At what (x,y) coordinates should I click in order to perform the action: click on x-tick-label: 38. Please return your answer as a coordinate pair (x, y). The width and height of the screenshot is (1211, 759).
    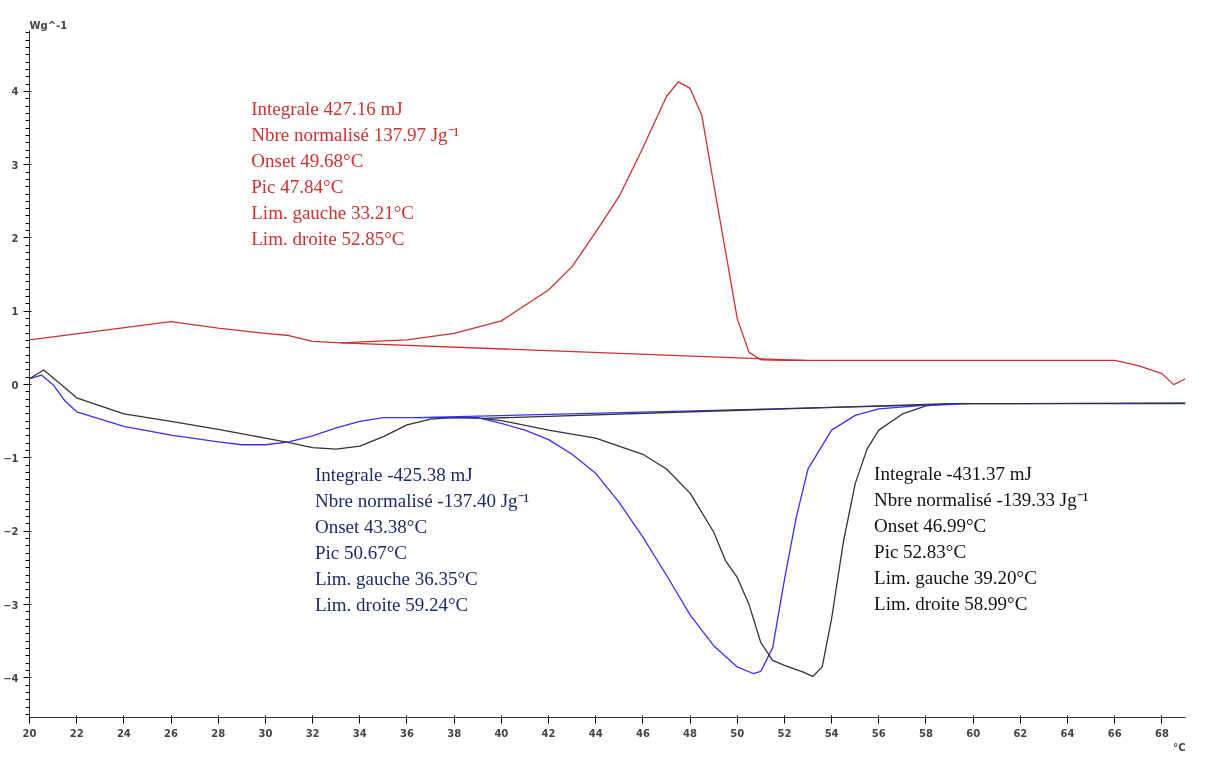
    Looking at the image, I should click on (454, 733).